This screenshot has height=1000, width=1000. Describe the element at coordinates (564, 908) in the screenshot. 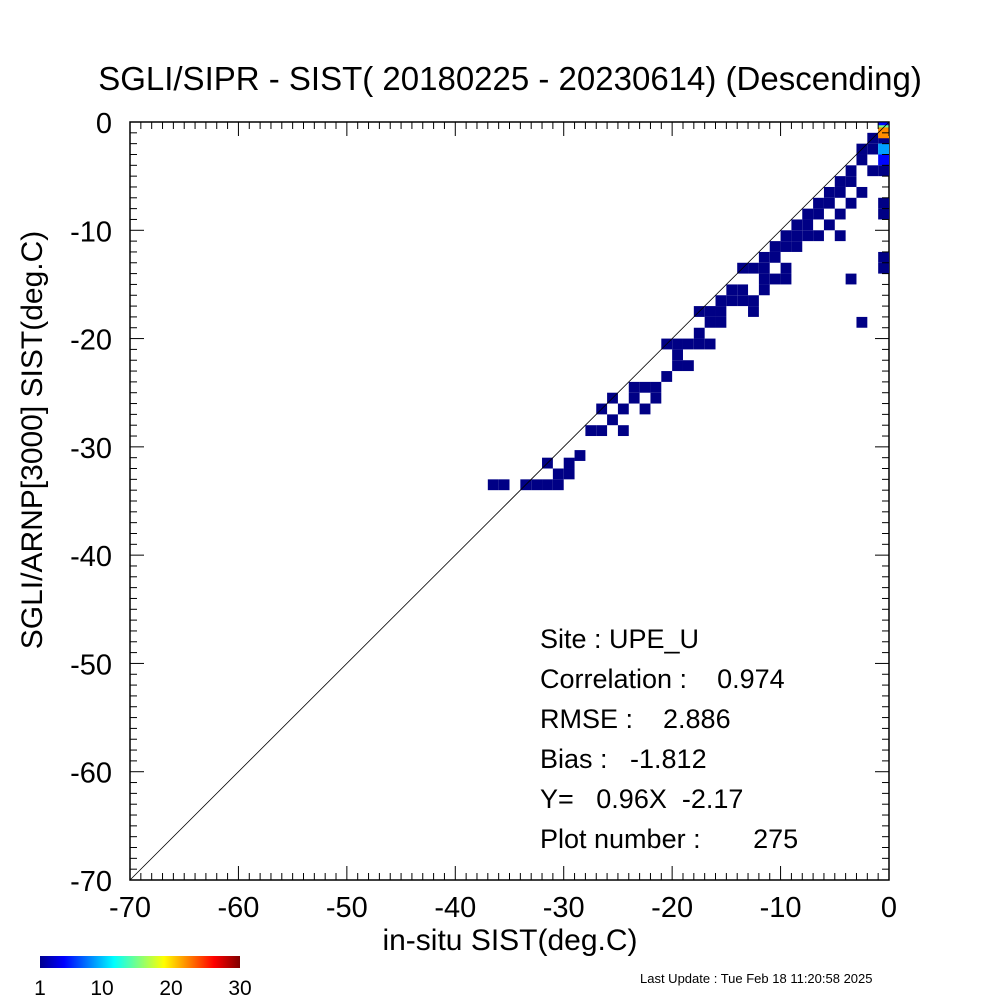

I see `x-tick-label: -30` at that location.